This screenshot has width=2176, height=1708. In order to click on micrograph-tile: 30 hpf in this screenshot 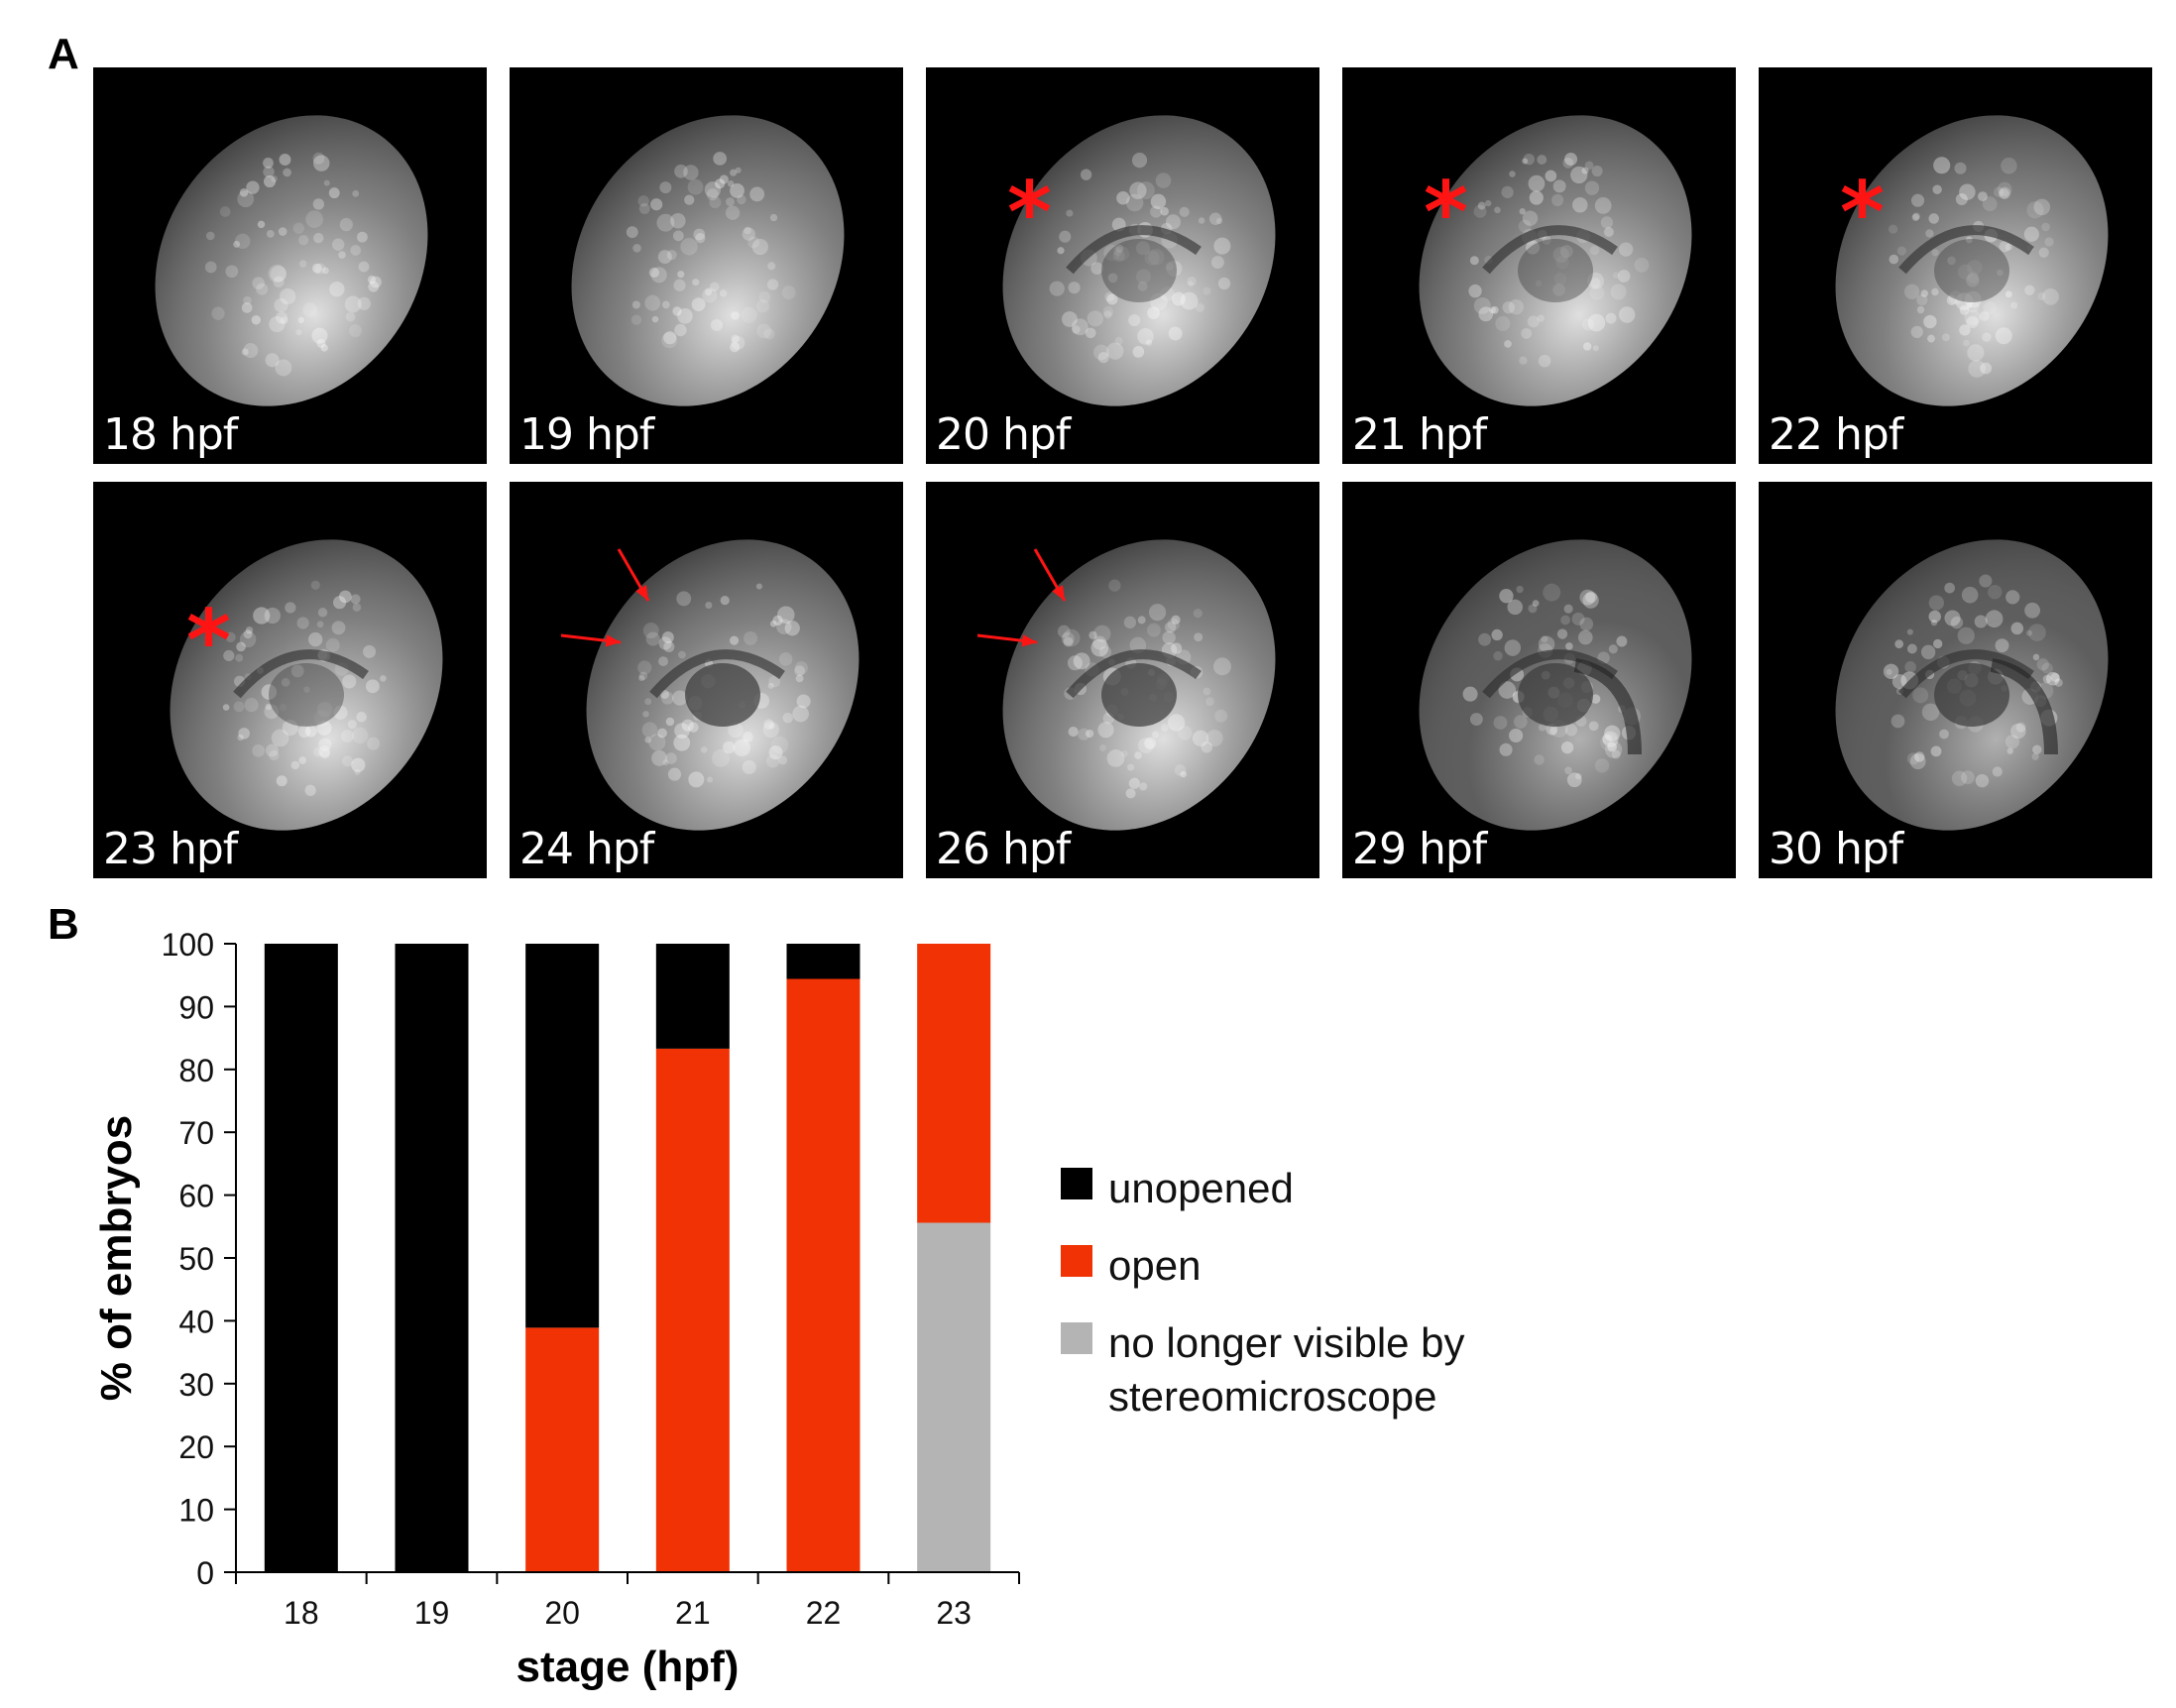, I will do `click(1955, 680)`.